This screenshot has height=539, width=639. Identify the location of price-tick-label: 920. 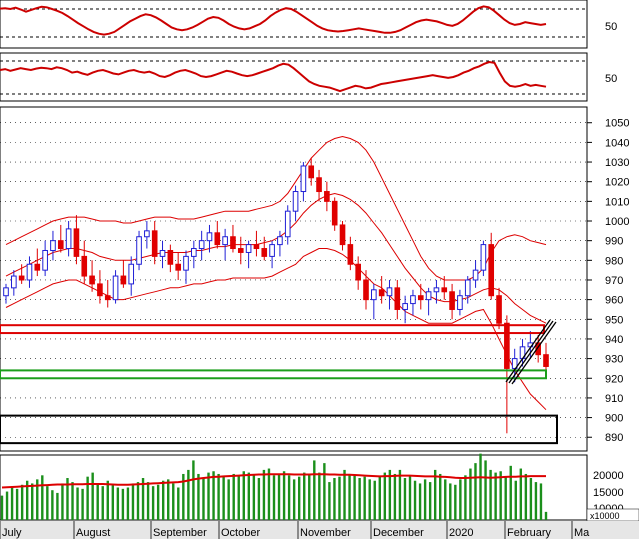
(614, 379).